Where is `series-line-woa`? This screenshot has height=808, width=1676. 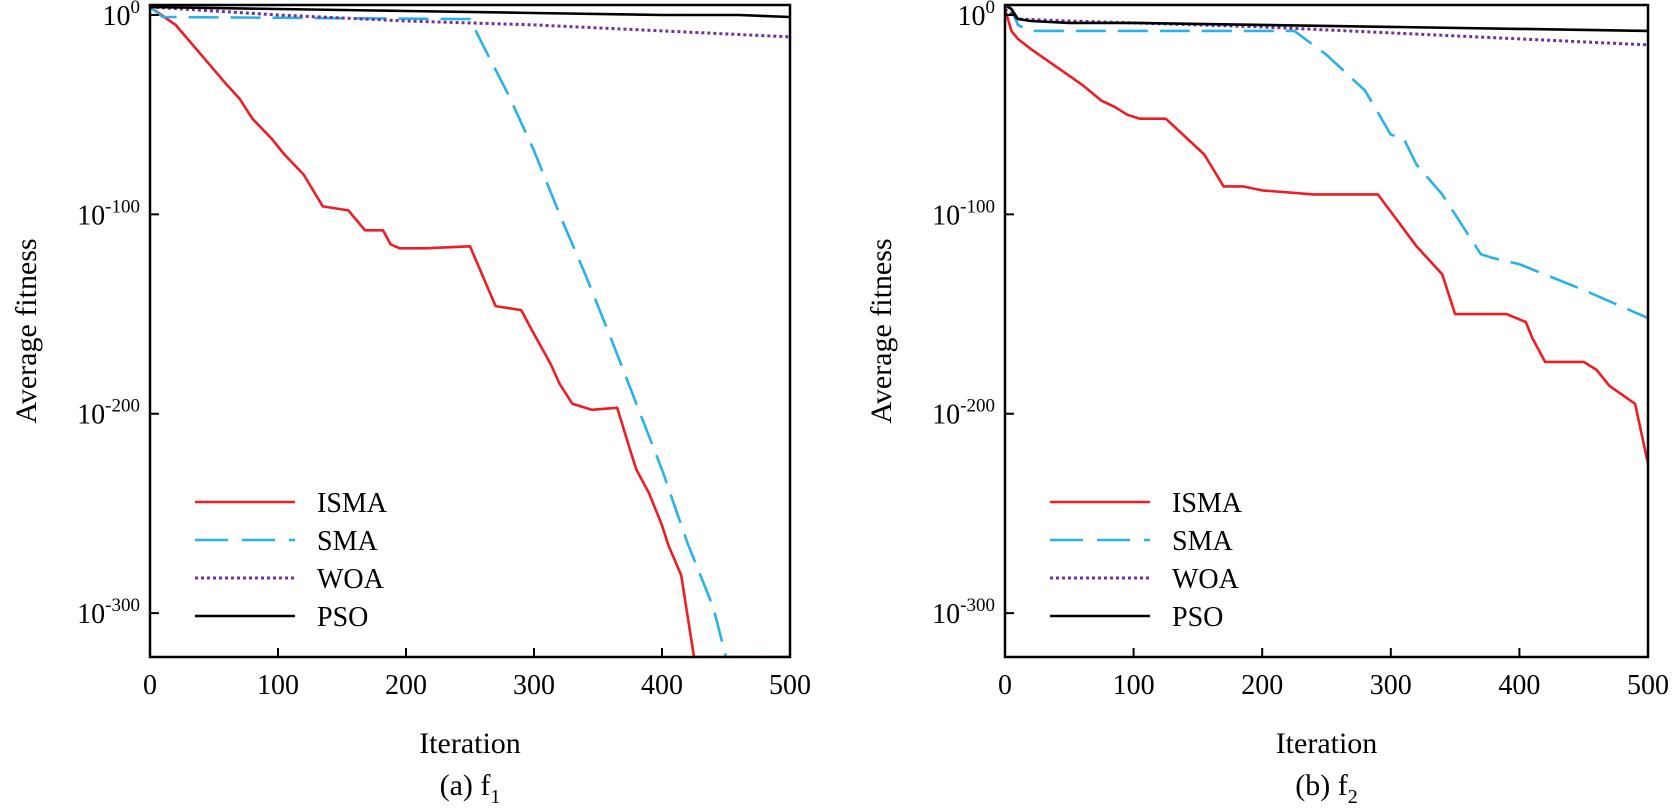 series-line-woa is located at coordinates (470, 22).